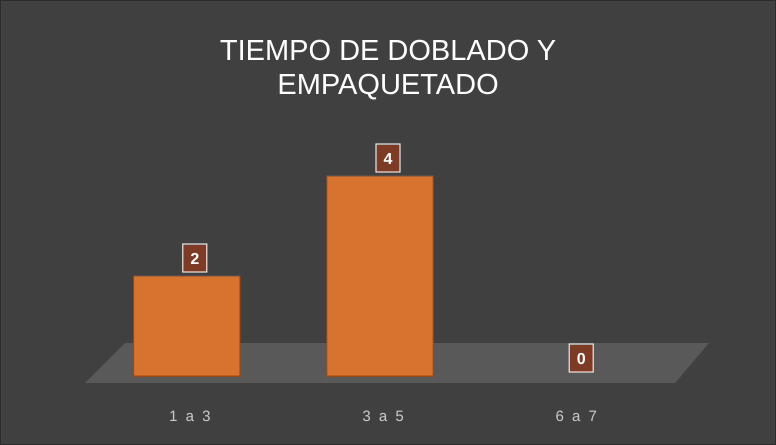 This screenshot has height=445, width=776. What do you see at coordinates (388, 159) in the screenshot?
I see `data-label: 4` at bounding box center [388, 159].